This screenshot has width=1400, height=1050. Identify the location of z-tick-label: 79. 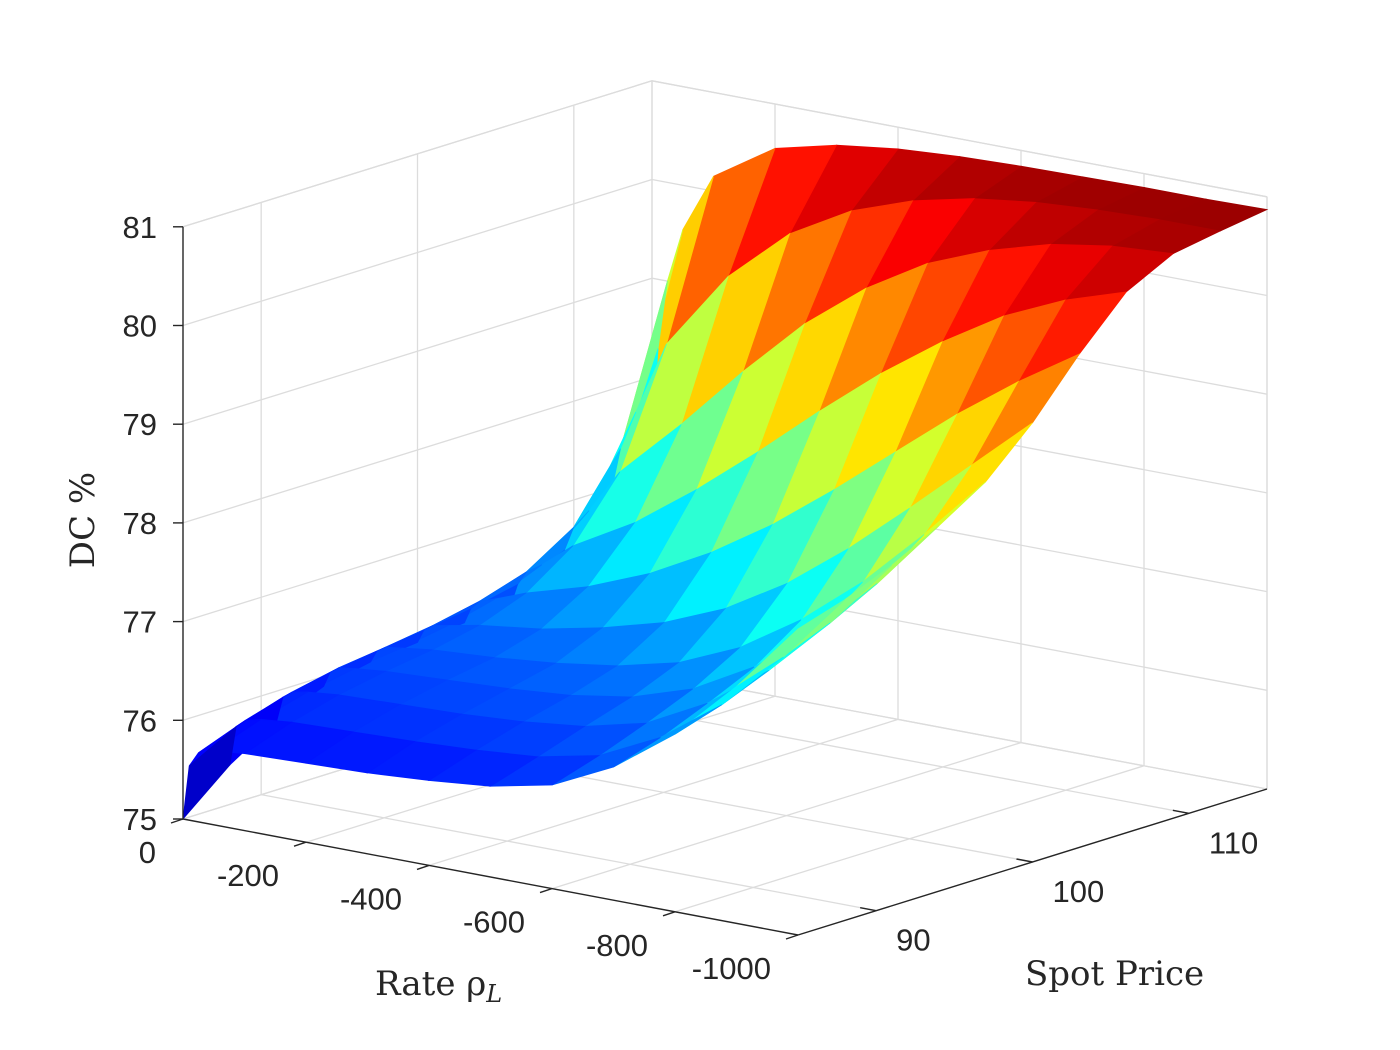
(140, 424).